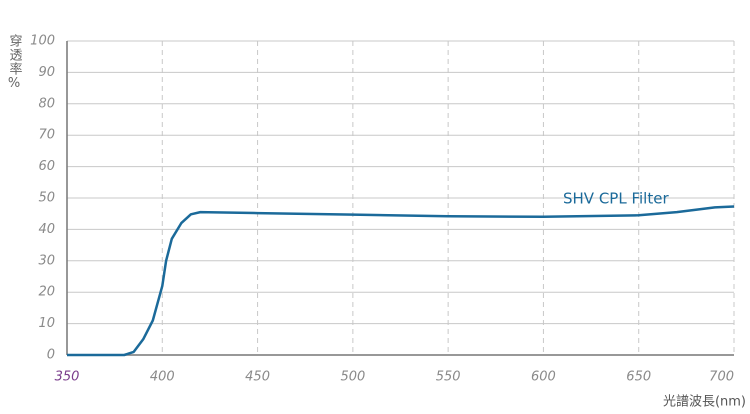  What do you see at coordinates (721, 377) in the screenshot?
I see `x-tick-label: 700` at bounding box center [721, 377].